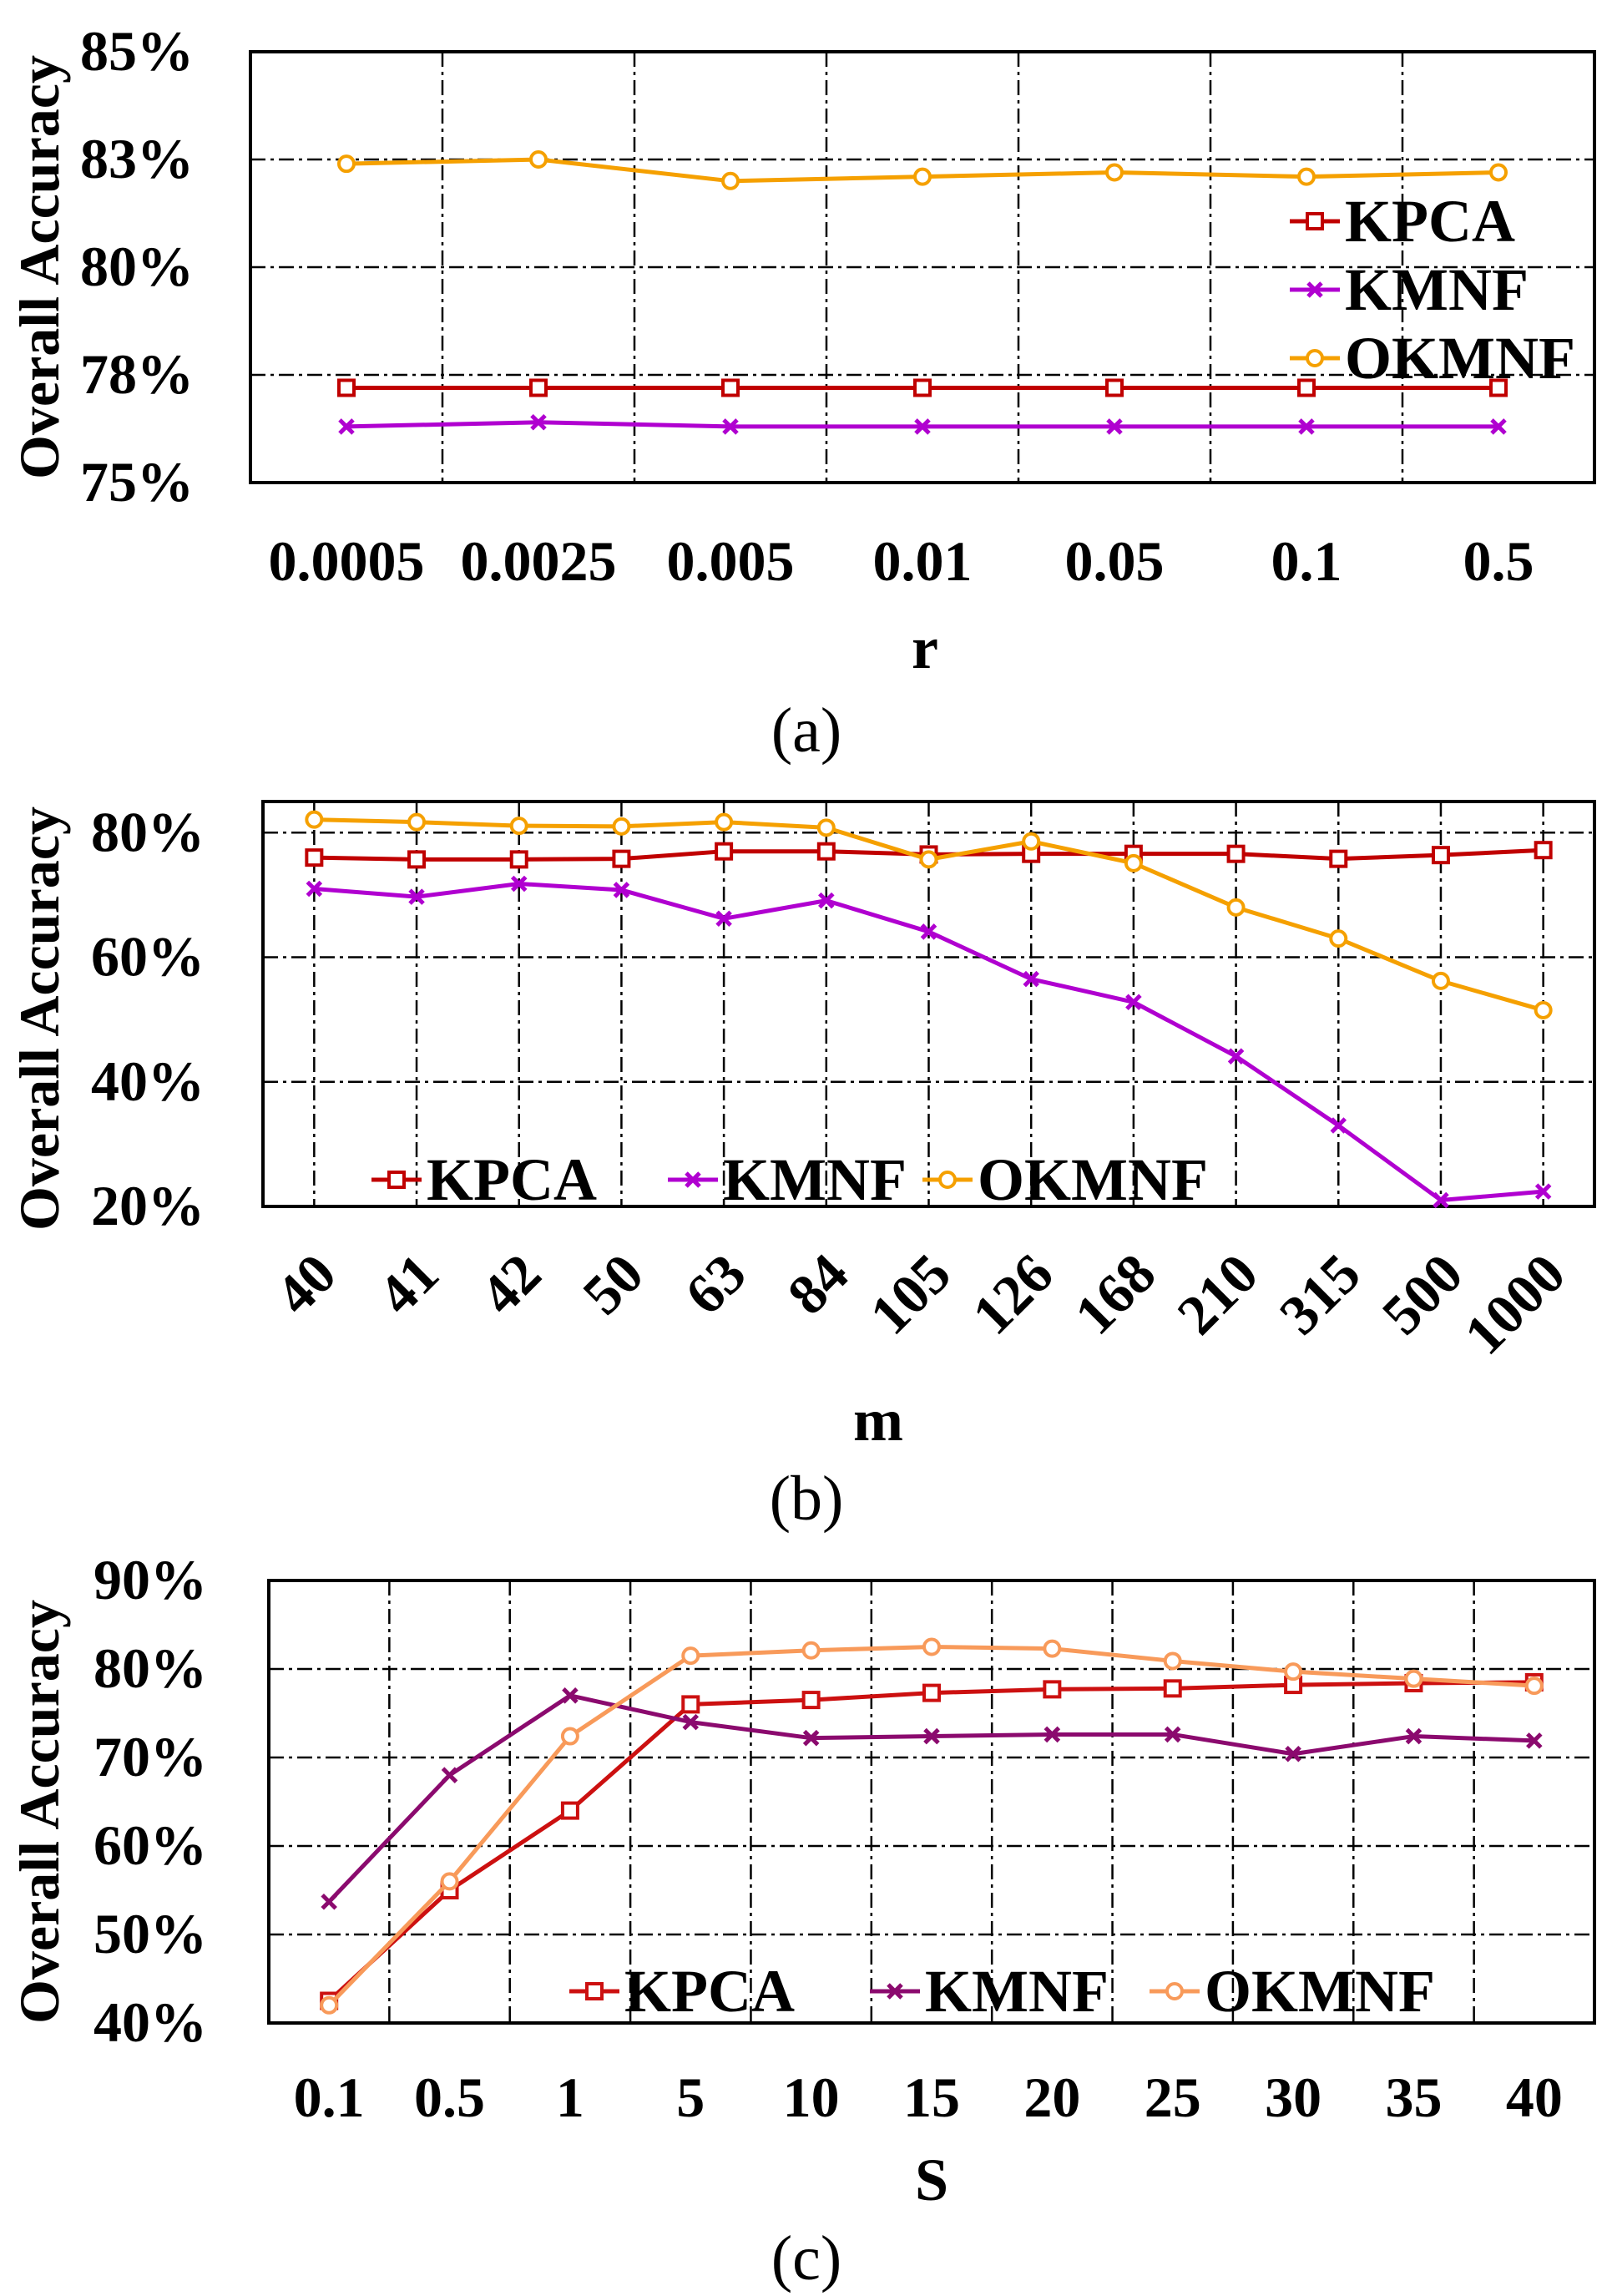 This screenshot has width=1612, height=2296. I want to click on x-tick-label: 0.1, so click(330, 2097).